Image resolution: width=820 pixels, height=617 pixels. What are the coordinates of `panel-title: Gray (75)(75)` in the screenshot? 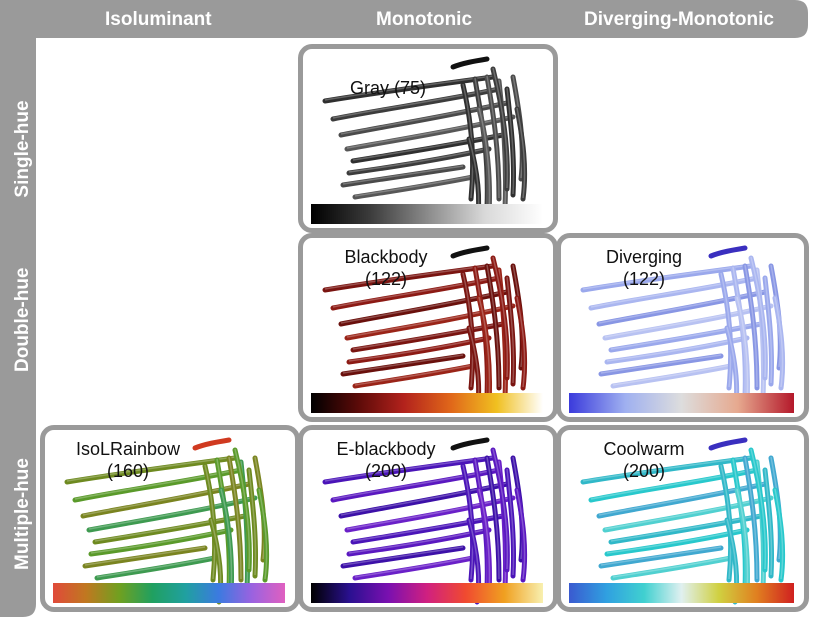 It's located at (388, 88).